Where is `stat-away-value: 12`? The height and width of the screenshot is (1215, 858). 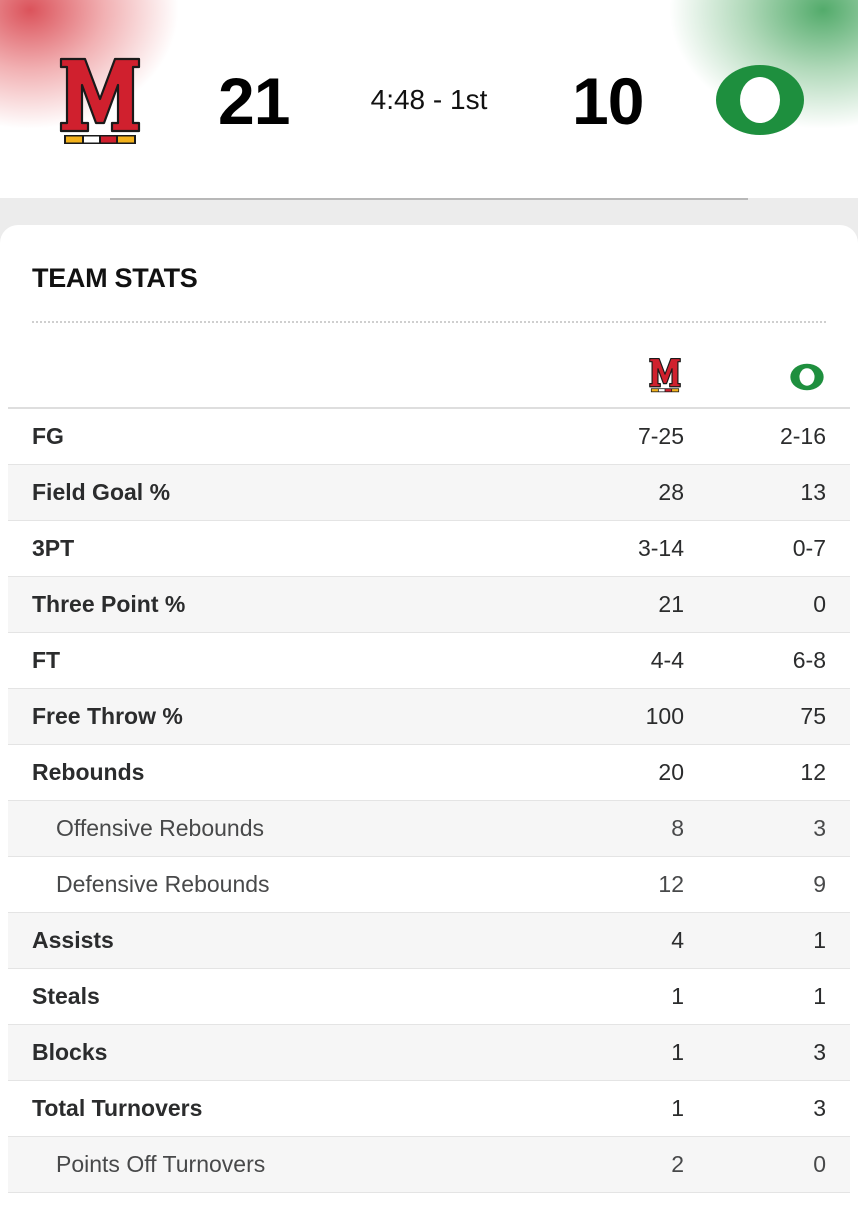 stat-away-value: 12 is located at coordinates (813, 772).